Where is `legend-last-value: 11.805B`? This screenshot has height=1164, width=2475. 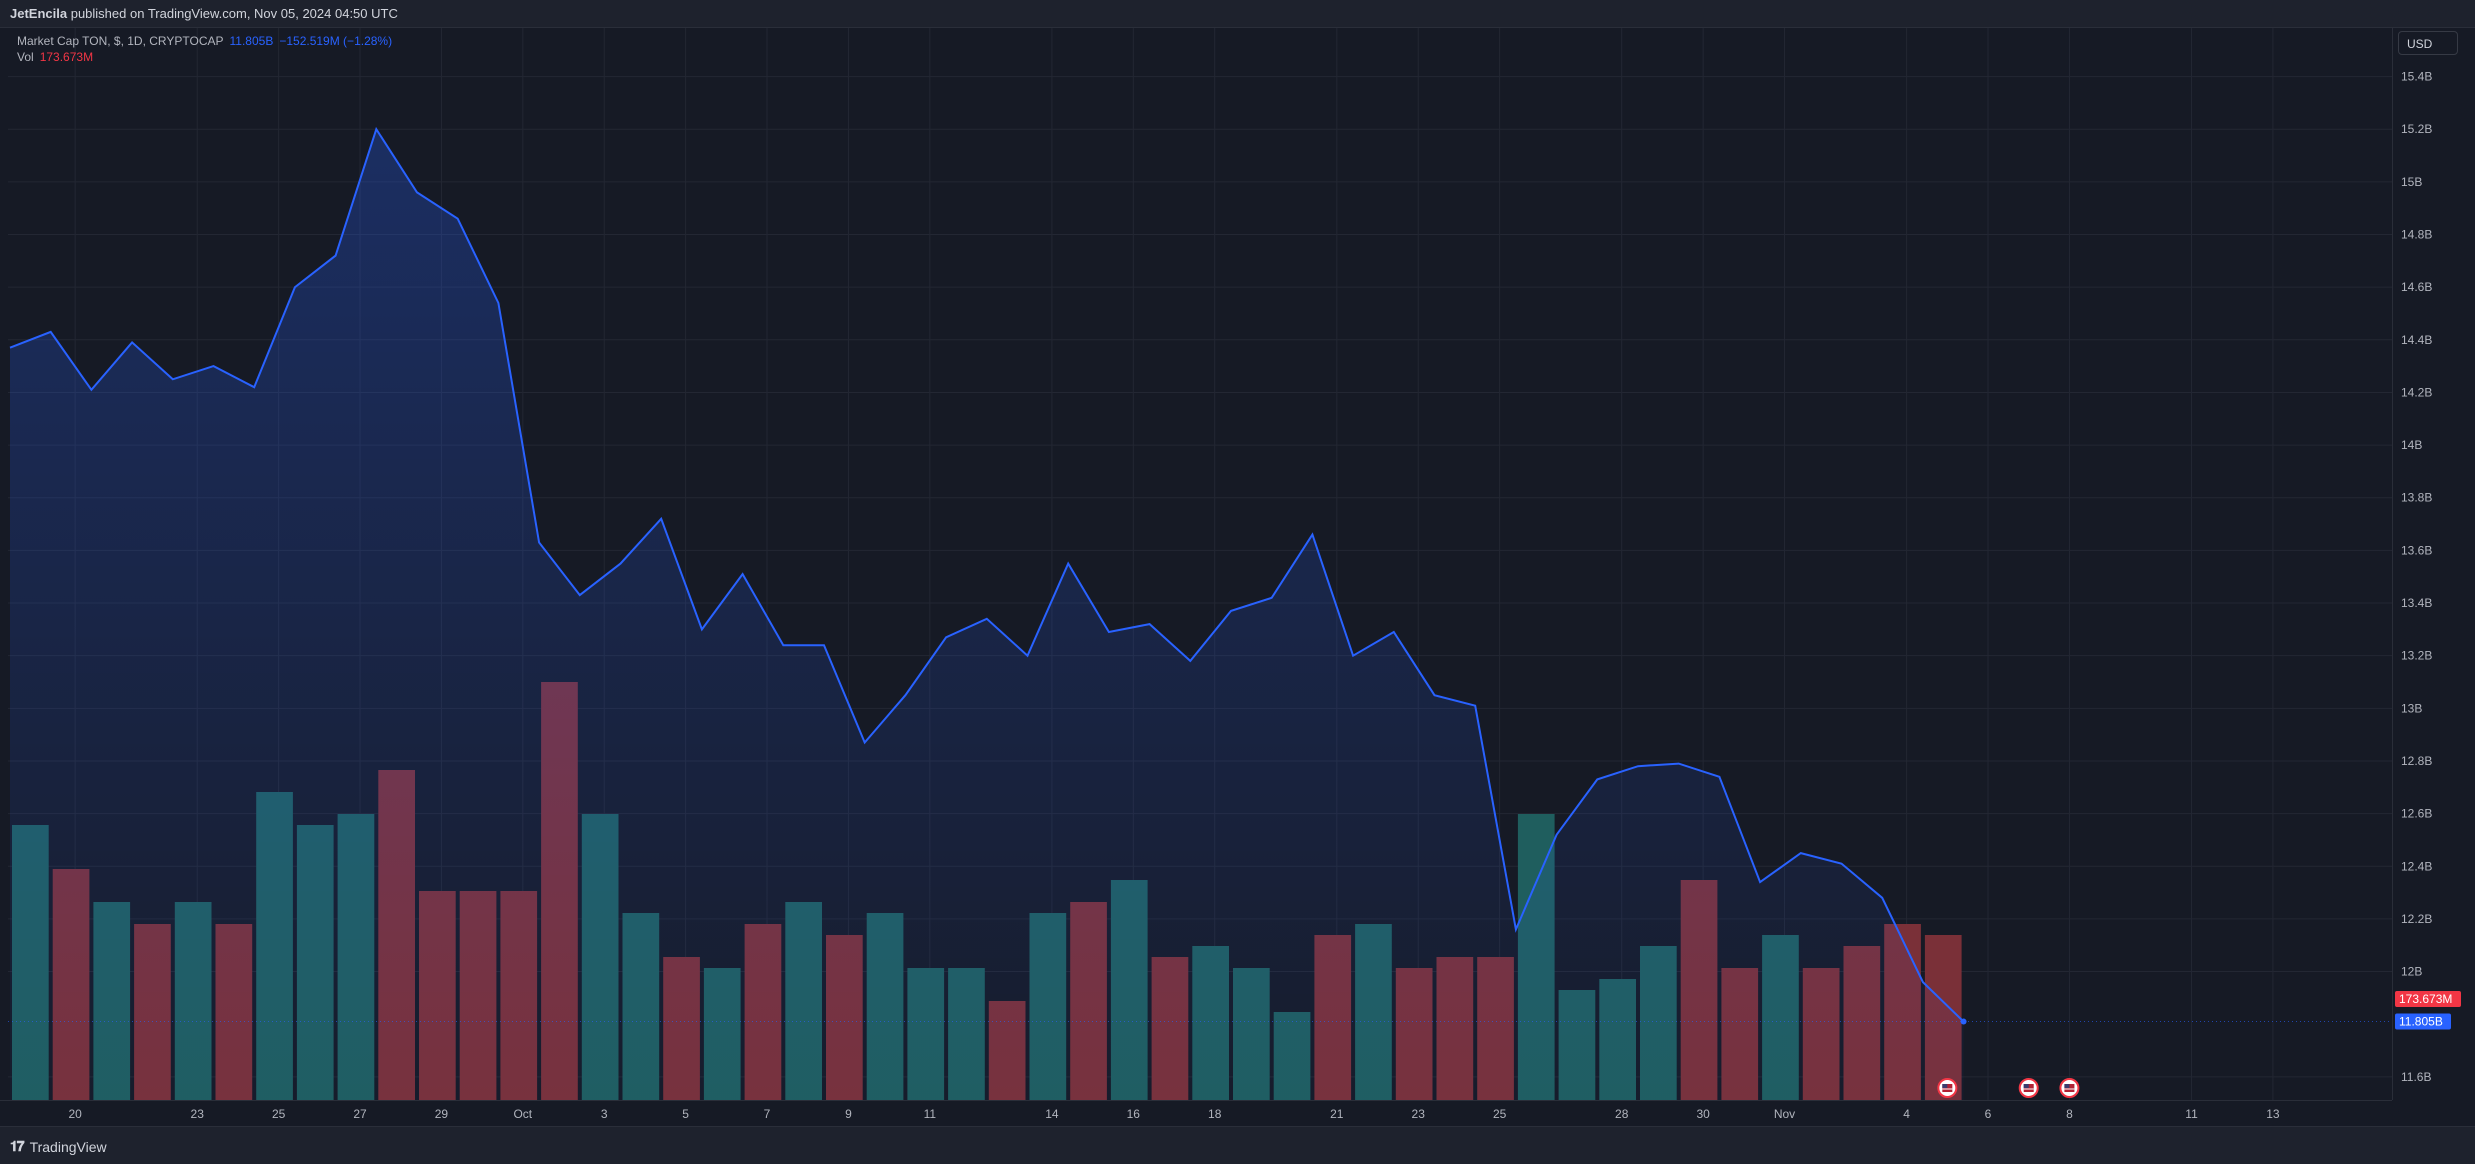
legend-last-value: 11.805B is located at coordinates (251, 41).